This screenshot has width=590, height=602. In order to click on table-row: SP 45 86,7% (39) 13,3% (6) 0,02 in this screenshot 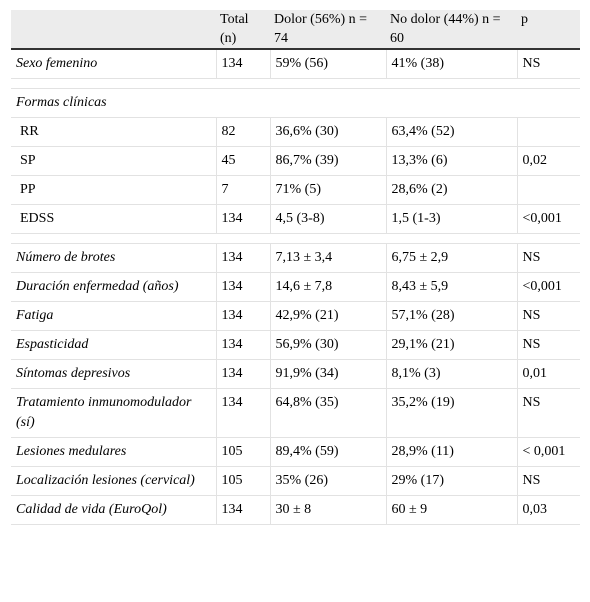, I will do `click(295, 161)`.